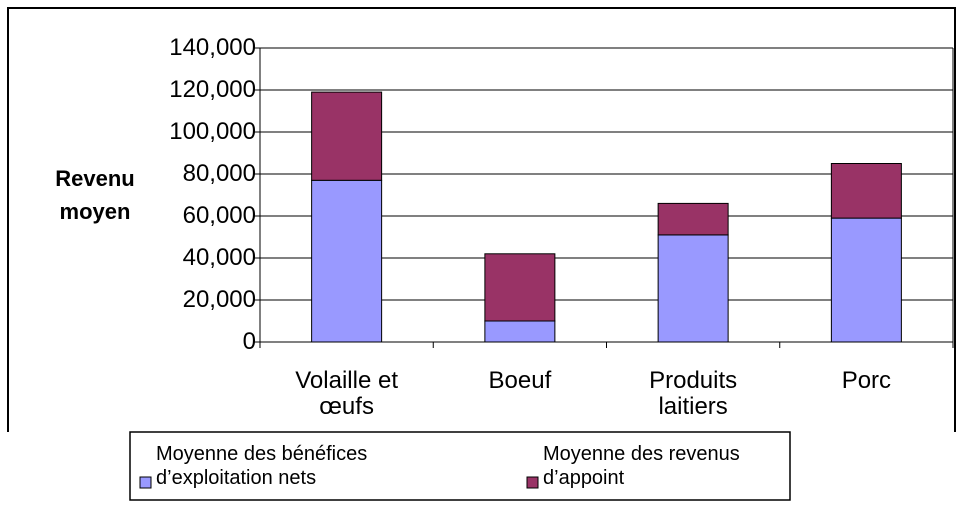 This screenshot has width=957, height=510. I want to click on y-tick-label: 40,000, so click(219, 257).